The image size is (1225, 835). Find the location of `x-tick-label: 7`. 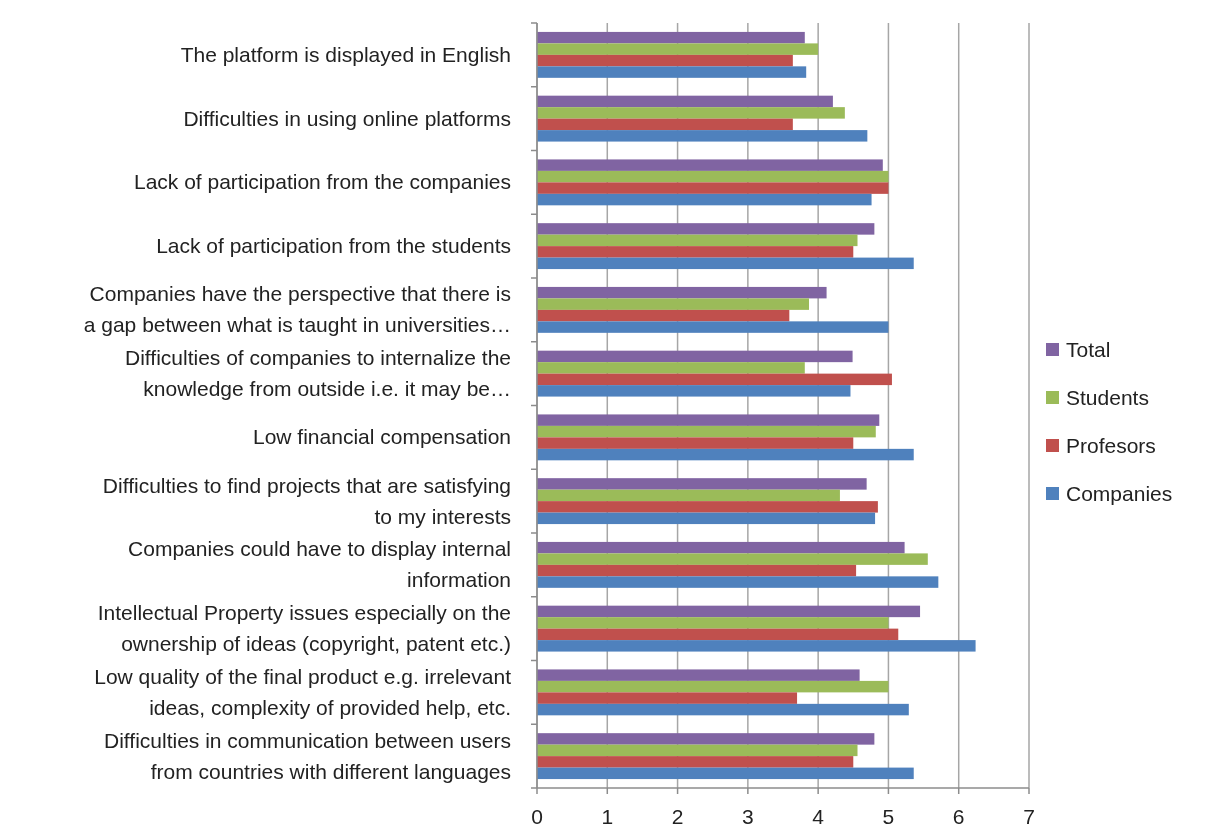

x-tick-label: 7 is located at coordinates (1029, 816).